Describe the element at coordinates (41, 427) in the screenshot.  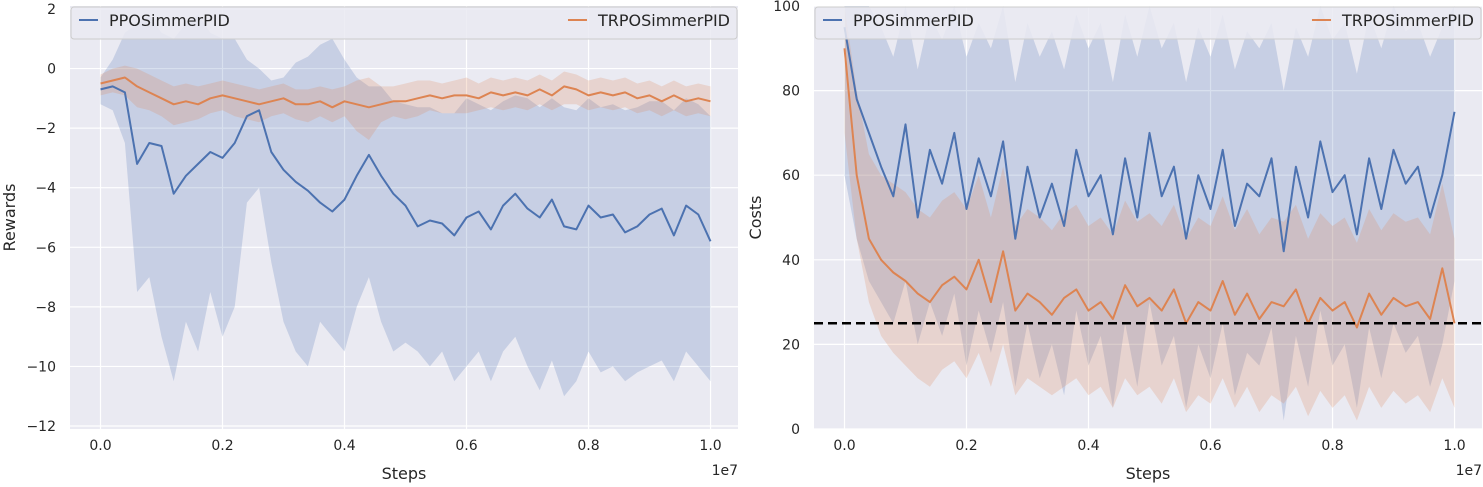
I see `y-tick-label: −12` at that location.